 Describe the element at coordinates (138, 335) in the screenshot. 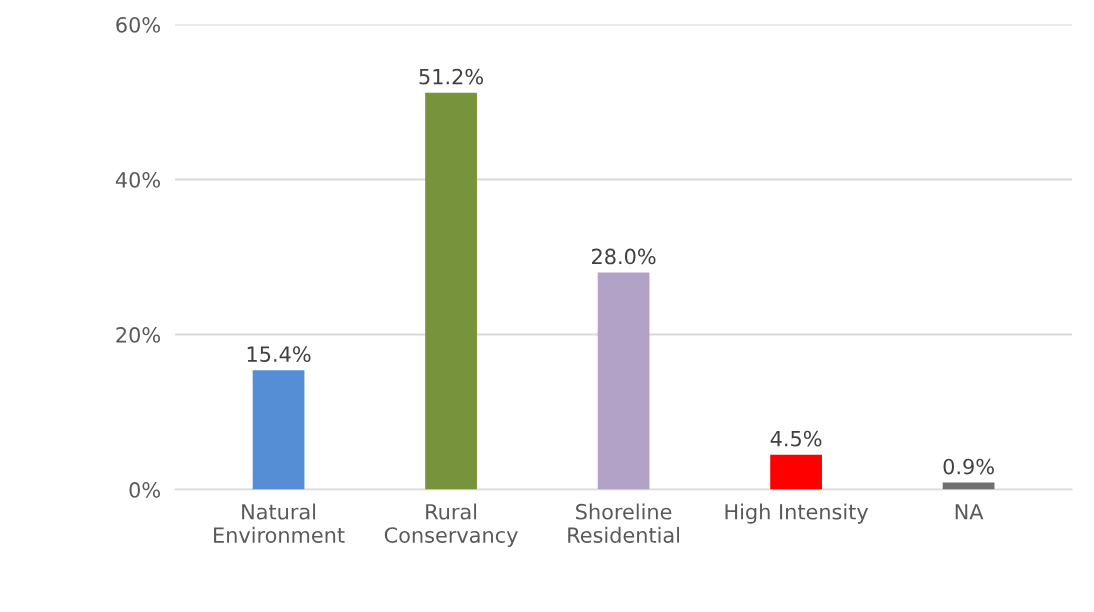

I see `y-tick-label: 20%` at that location.